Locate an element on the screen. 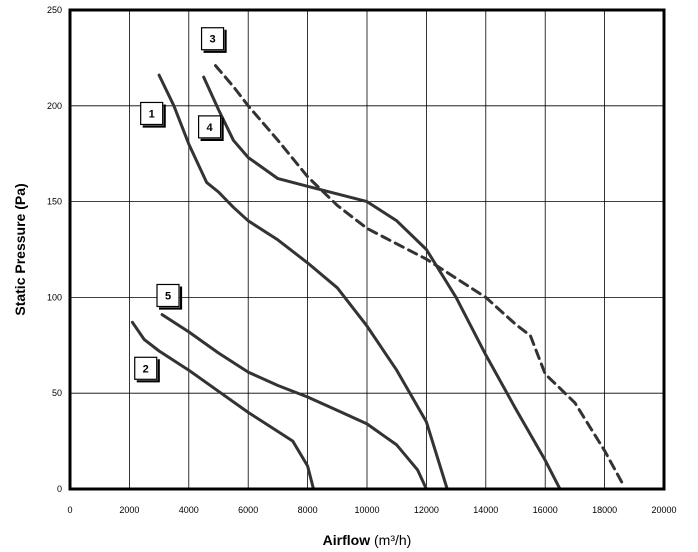 The image size is (698, 552). y-axis-title: Static Pressure (Pa) is located at coordinates (20, 249).